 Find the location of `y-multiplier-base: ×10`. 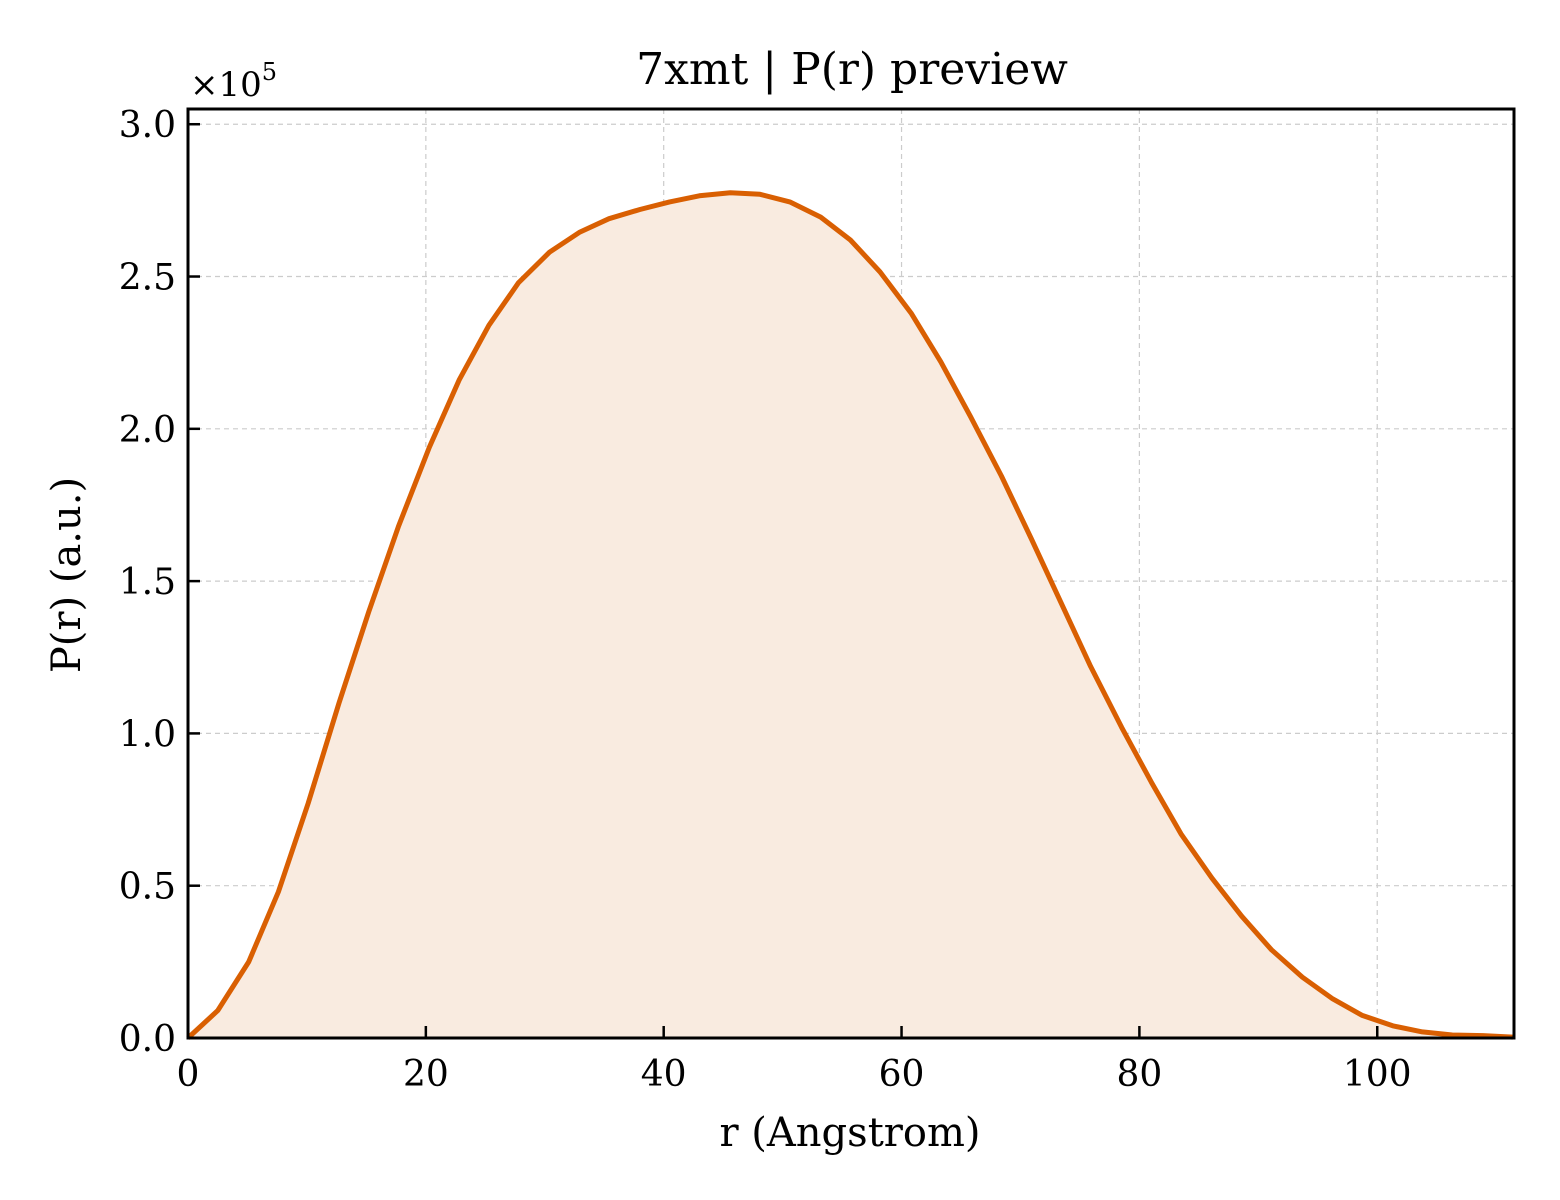

y-multiplier-base: ×10 is located at coordinates (226, 85).